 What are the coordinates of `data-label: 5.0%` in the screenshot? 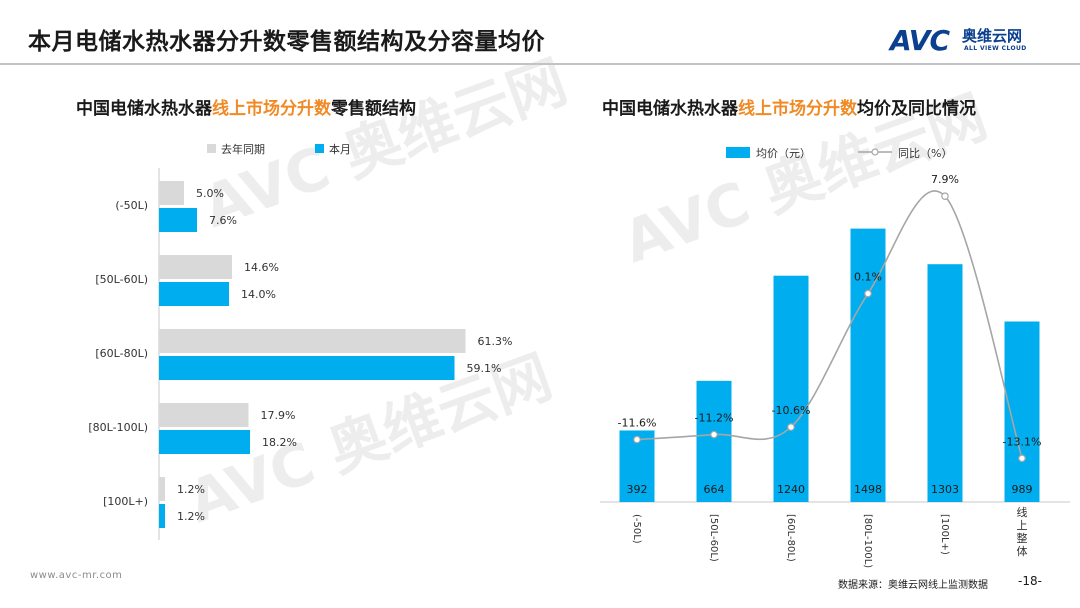 It's located at (210, 193).